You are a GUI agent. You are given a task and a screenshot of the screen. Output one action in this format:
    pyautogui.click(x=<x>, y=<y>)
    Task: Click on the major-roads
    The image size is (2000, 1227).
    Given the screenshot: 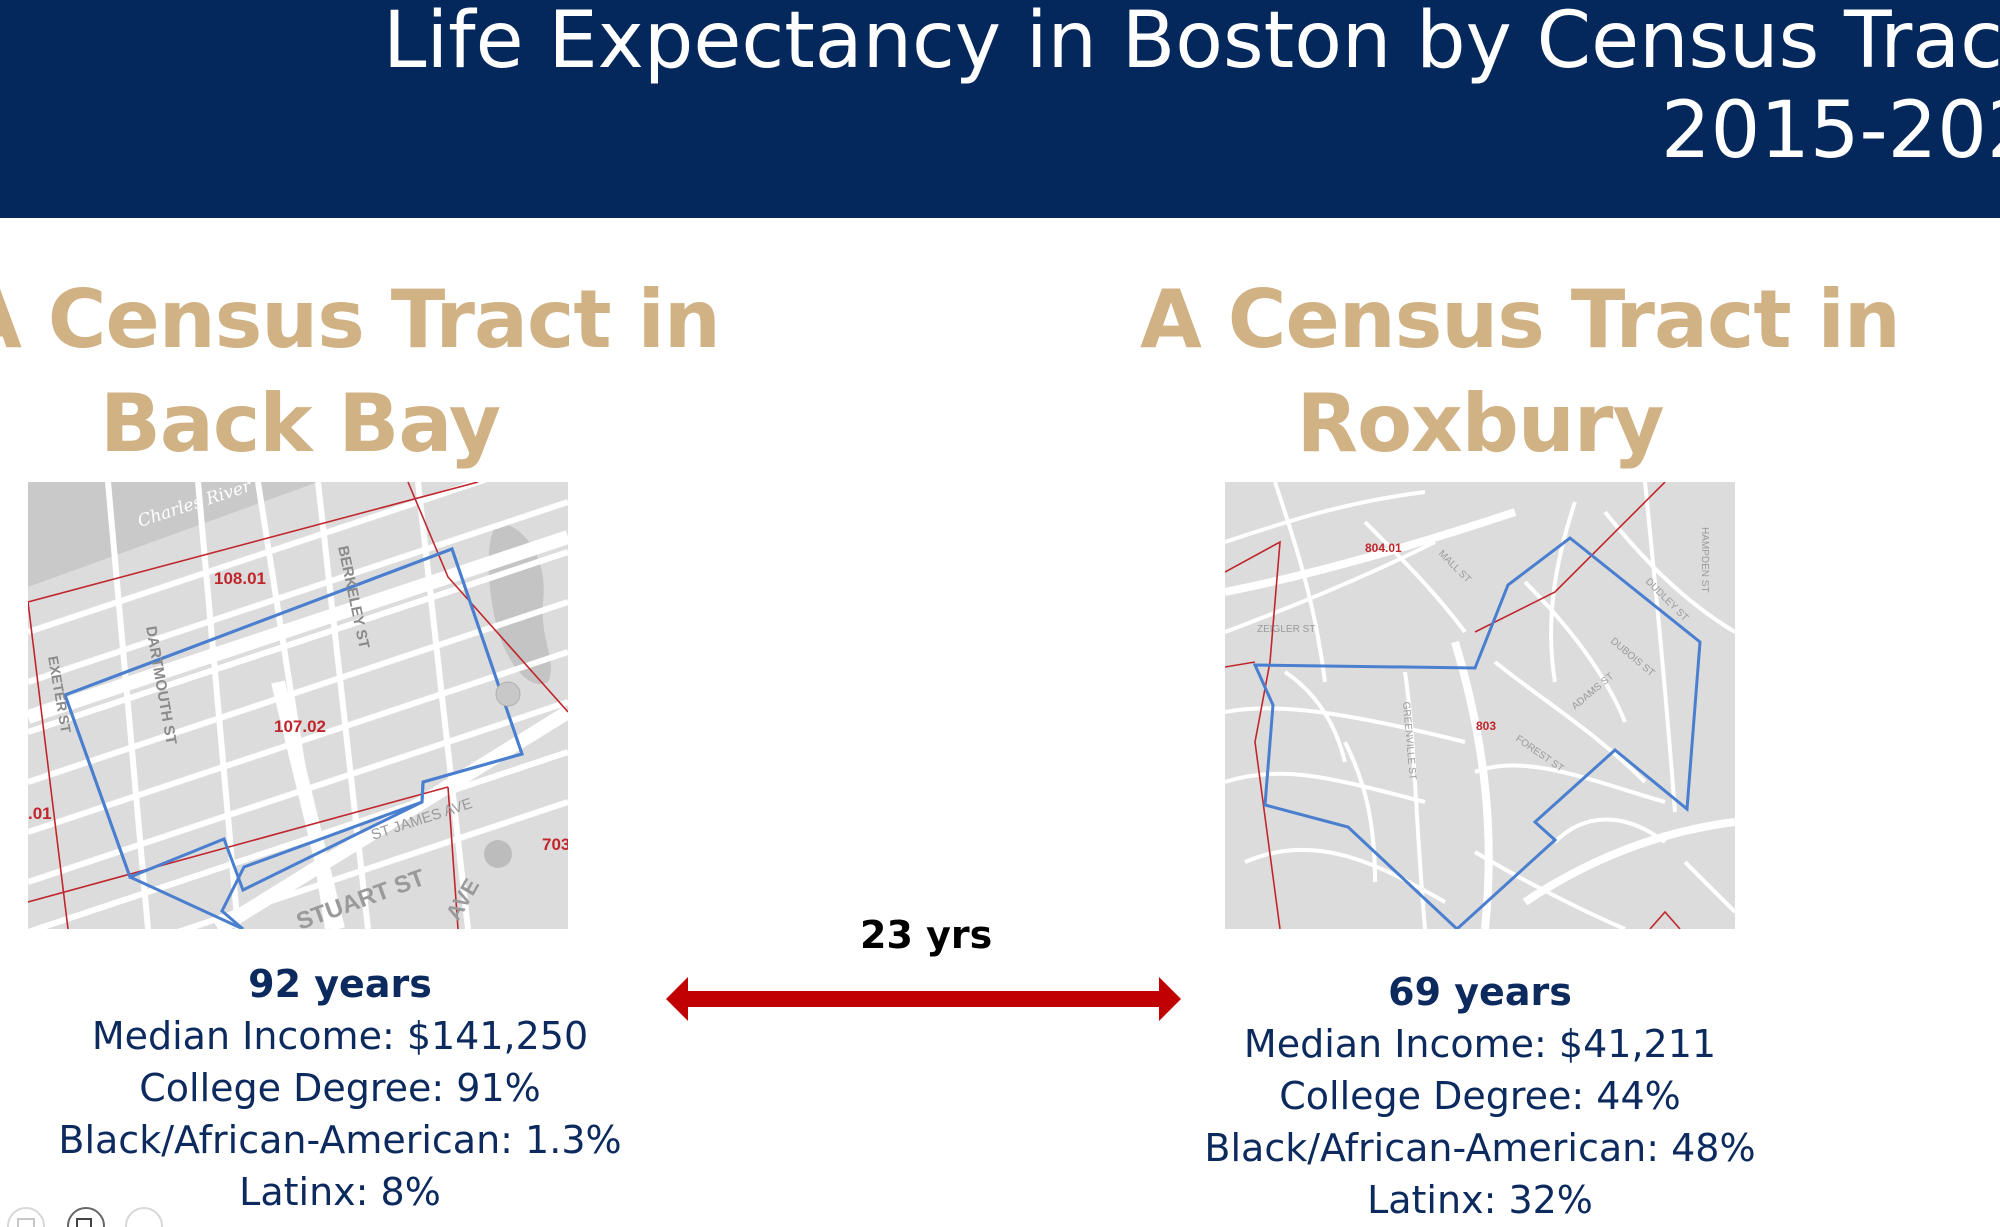 What is the action you would take?
    pyautogui.click(x=1480, y=718)
    